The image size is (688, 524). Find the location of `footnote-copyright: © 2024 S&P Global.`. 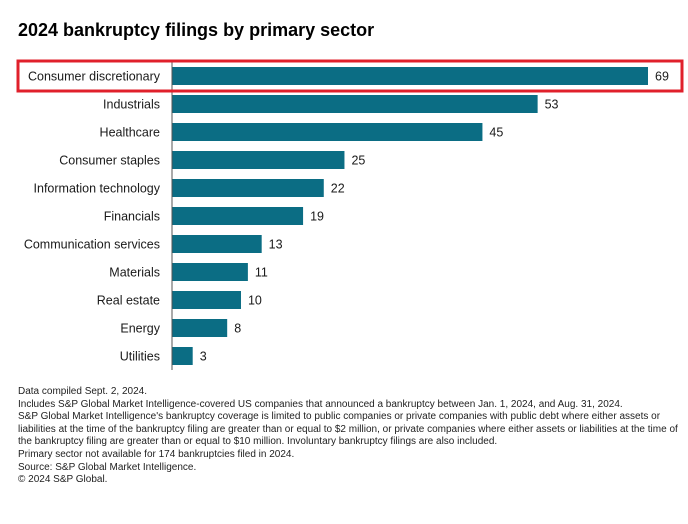

footnote-copyright: © 2024 S&P Global. is located at coordinates (63, 480).